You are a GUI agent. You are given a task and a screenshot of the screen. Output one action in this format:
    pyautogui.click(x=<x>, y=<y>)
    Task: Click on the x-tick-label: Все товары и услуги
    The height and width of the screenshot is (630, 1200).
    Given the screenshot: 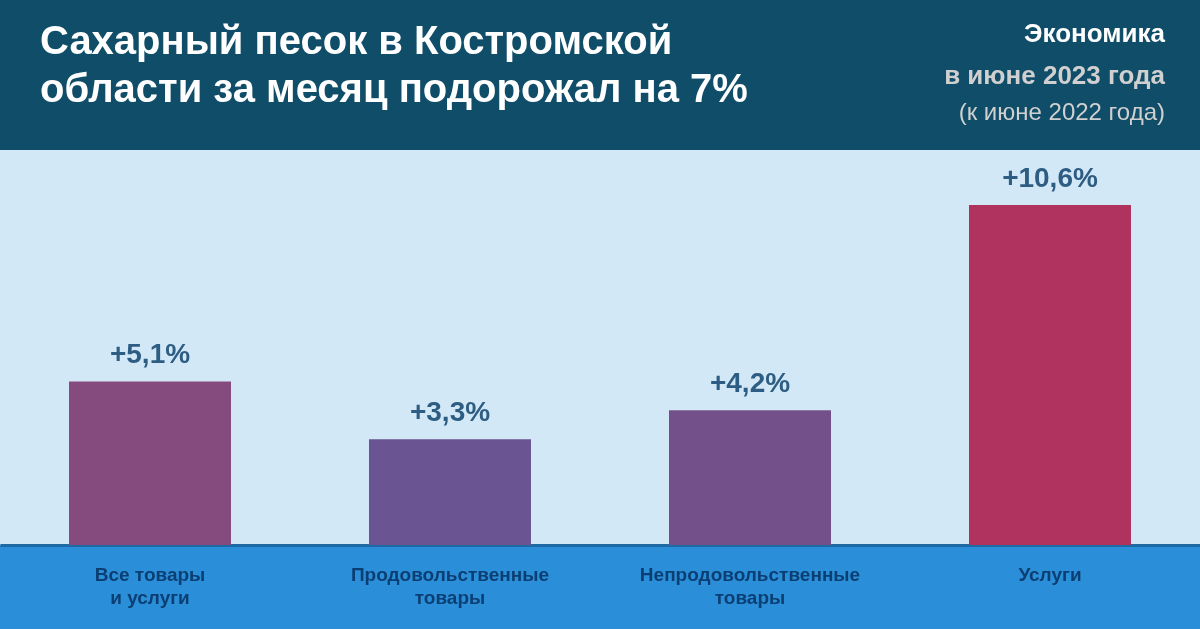 What is the action you would take?
    pyautogui.click(x=150, y=585)
    